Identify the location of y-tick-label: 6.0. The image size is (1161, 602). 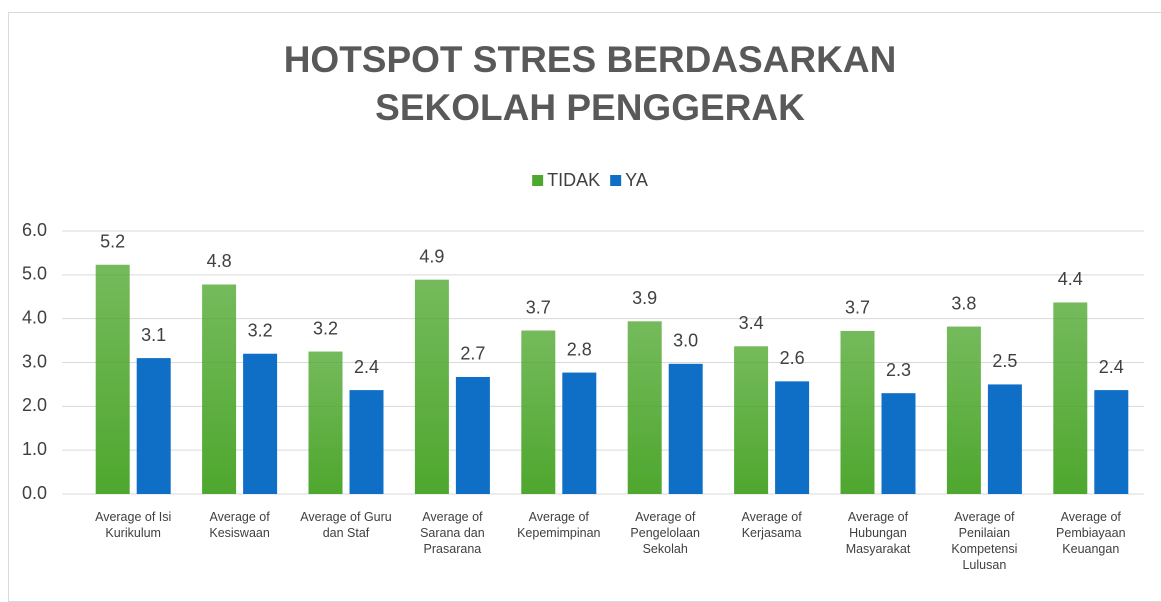
(34, 230).